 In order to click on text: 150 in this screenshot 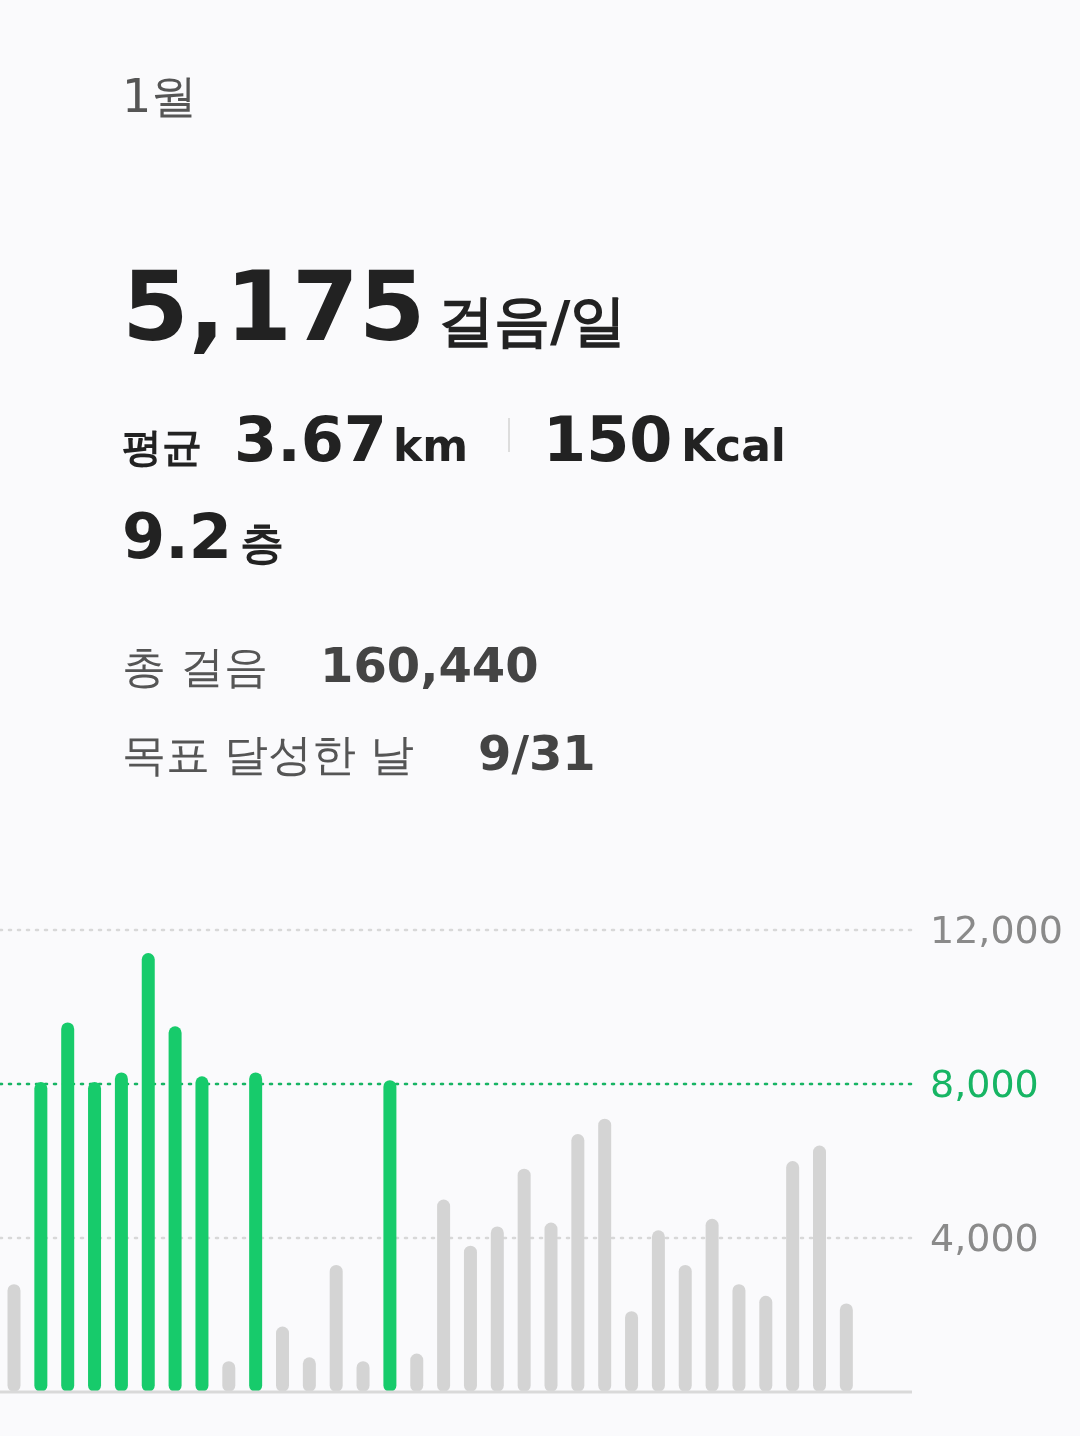, I will do `click(608, 439)`.